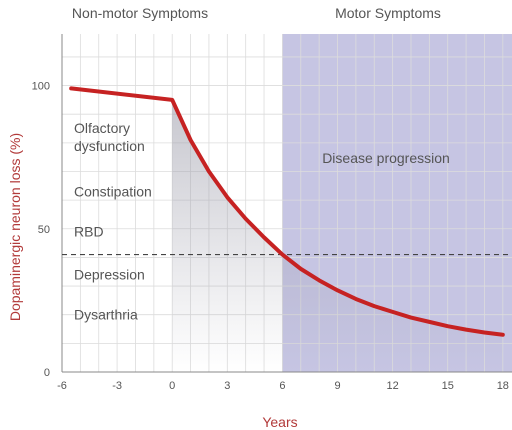  I want to click on symptom-label: Depression, so click(109, 275).